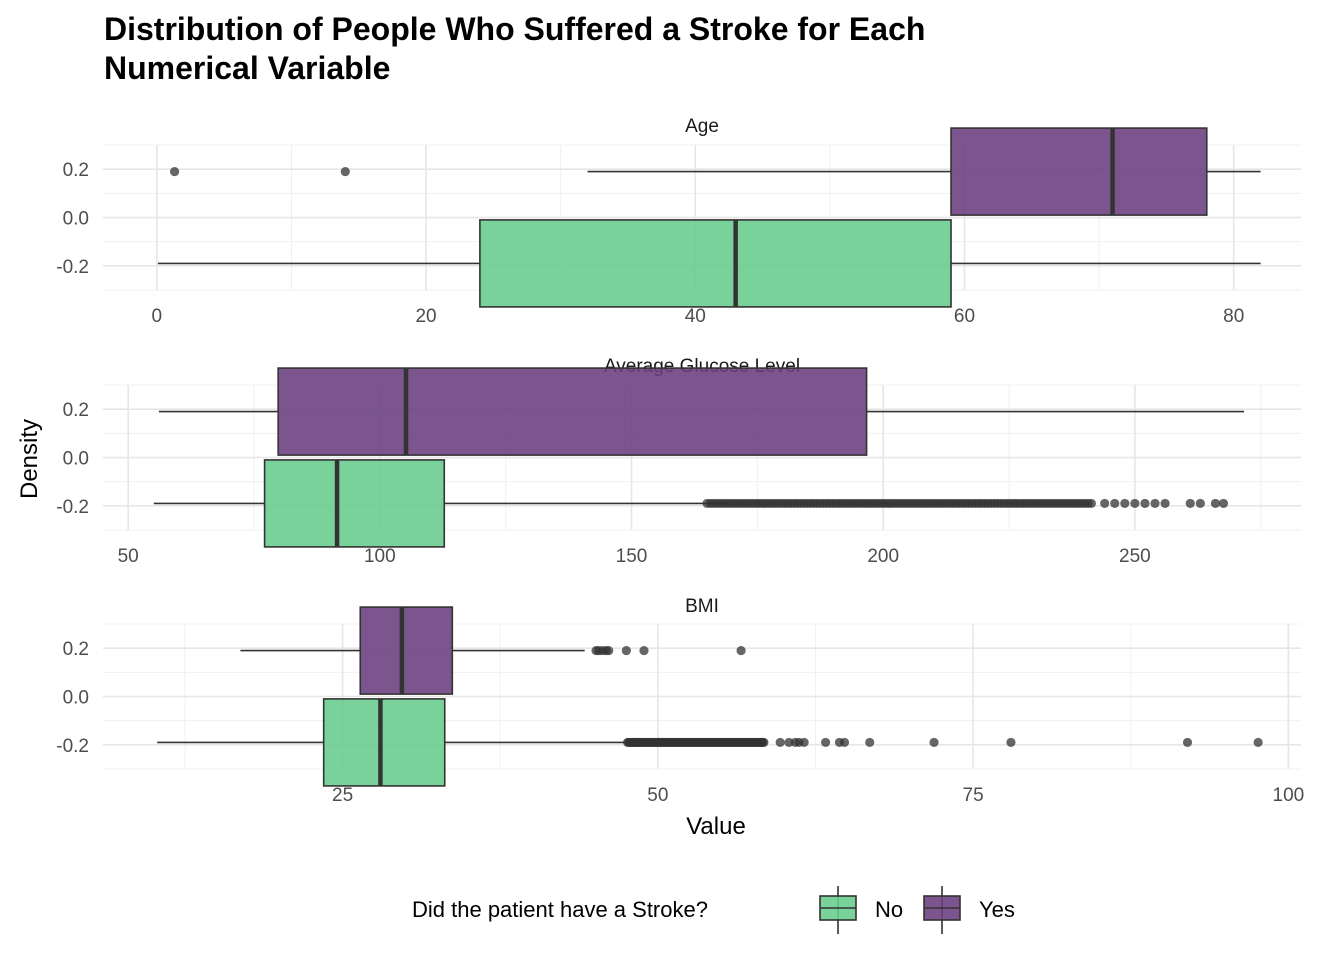 This screenshot has height=960, width=1344. I want to click on x-tick-label: 25, so click(342, 795).